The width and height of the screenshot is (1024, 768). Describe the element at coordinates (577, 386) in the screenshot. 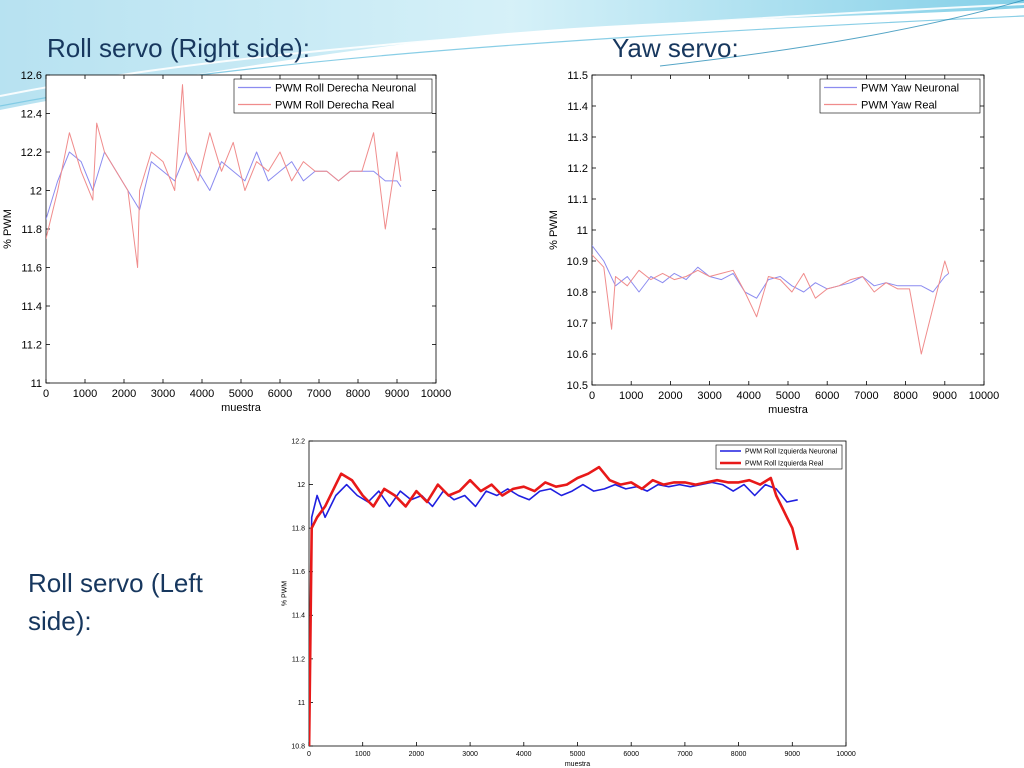

I see `y-tick-label: 10.5` at that location.